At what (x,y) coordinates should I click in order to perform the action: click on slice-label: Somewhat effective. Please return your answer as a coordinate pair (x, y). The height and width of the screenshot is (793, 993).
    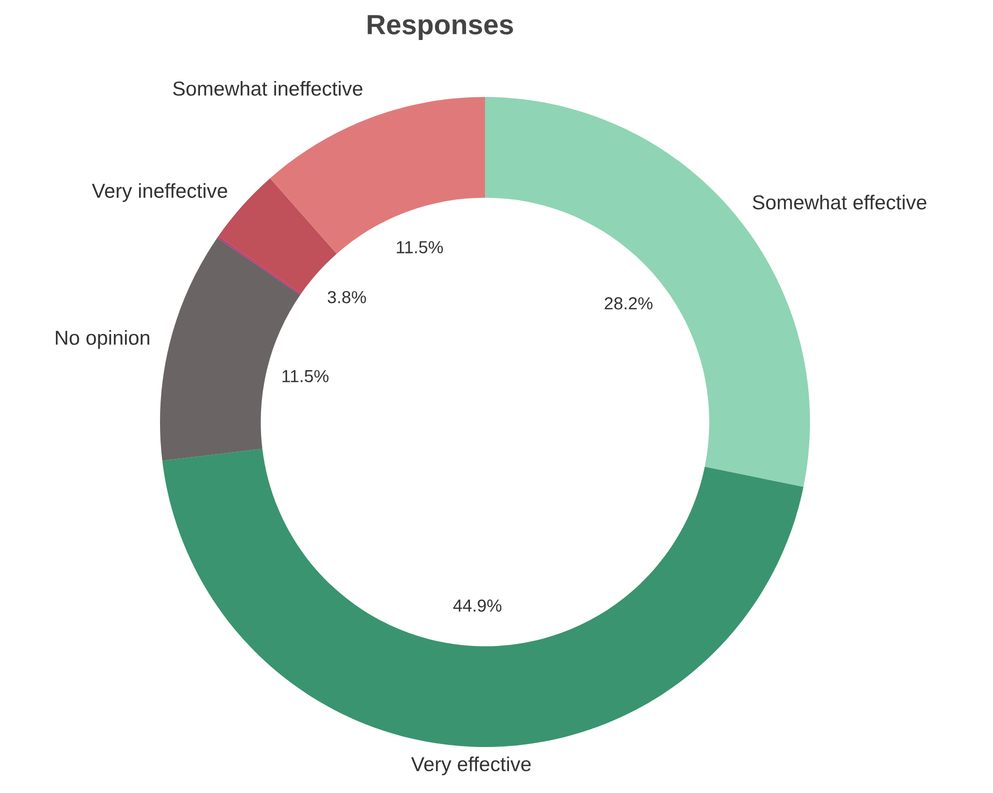
    Looking at the image, I should click on (839, 202).